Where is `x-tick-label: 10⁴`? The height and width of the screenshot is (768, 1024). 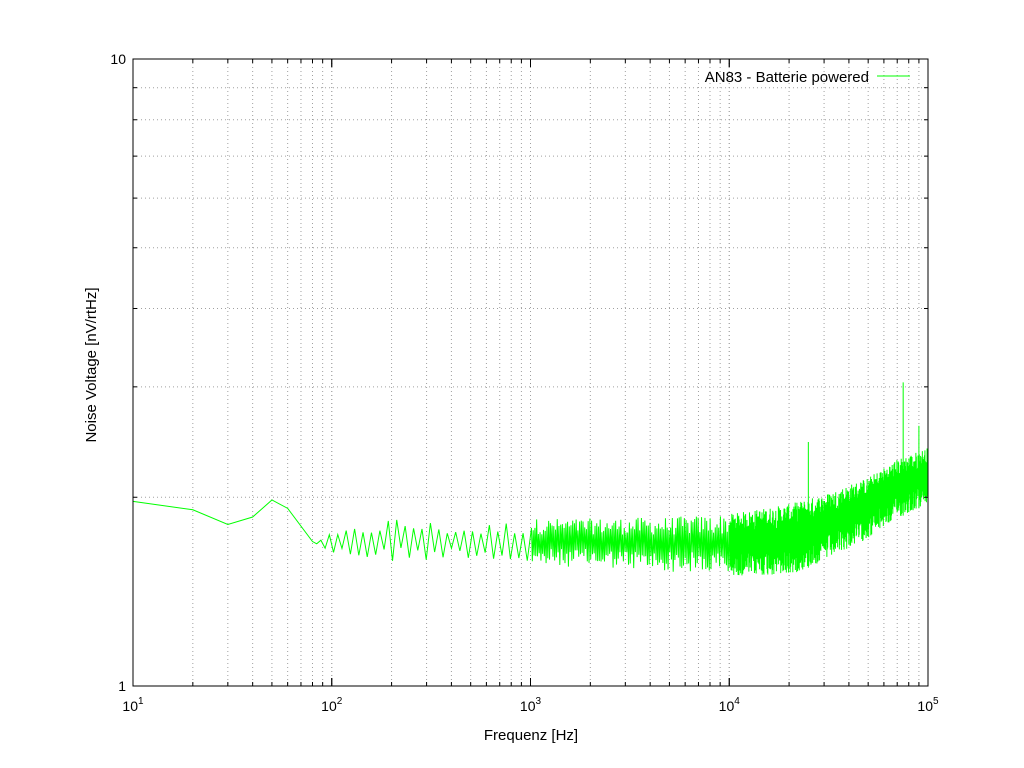 x-tick-label: 10⁴ is located at coordinates (730, 705).